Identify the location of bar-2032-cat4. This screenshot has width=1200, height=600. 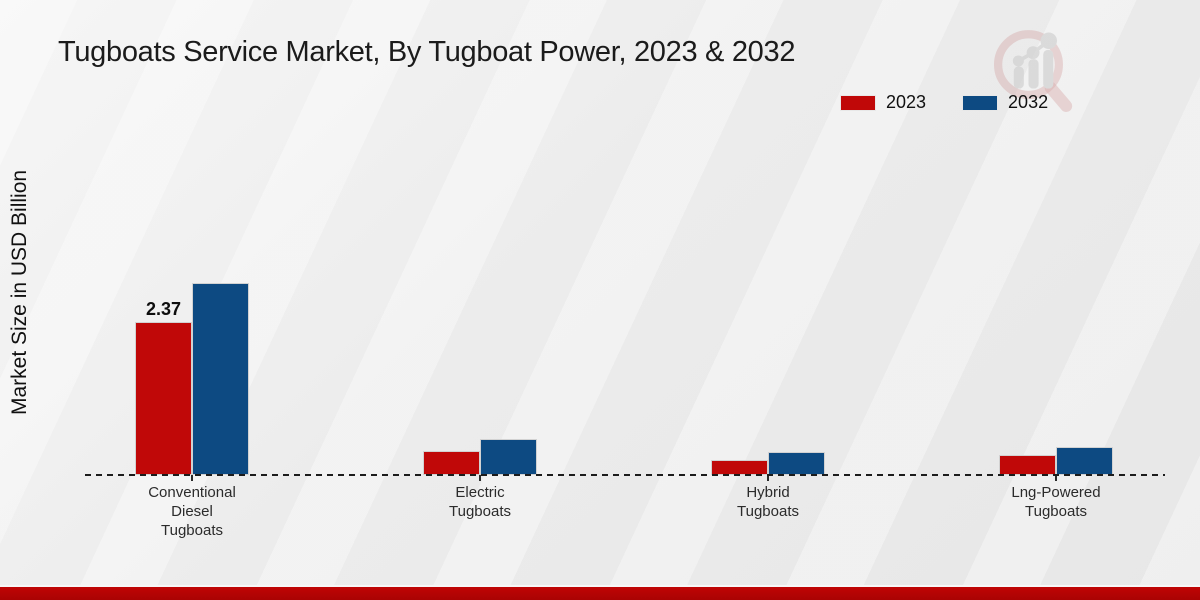
(1084, 461).